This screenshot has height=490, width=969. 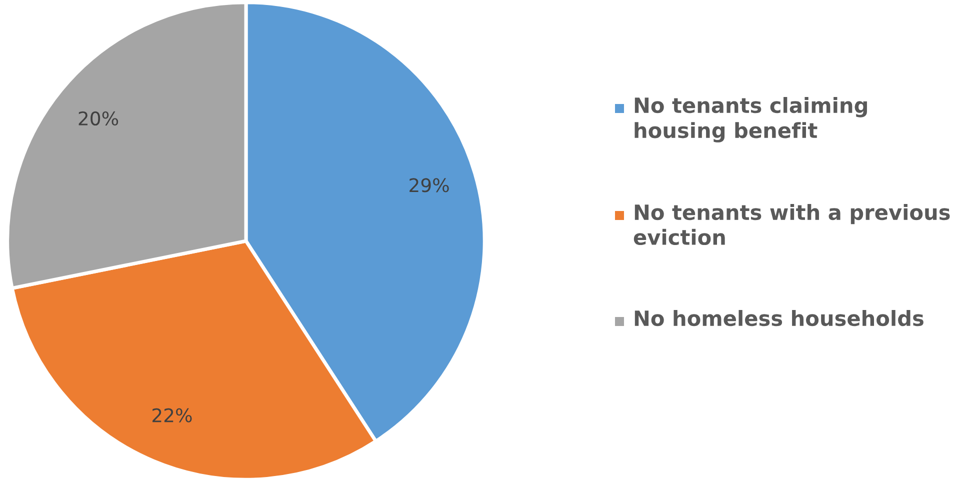 What do you see at coordinates (779, 318) in the screenshot?
I see `legend-label: No homeless households` at bounding box center [779, 318].